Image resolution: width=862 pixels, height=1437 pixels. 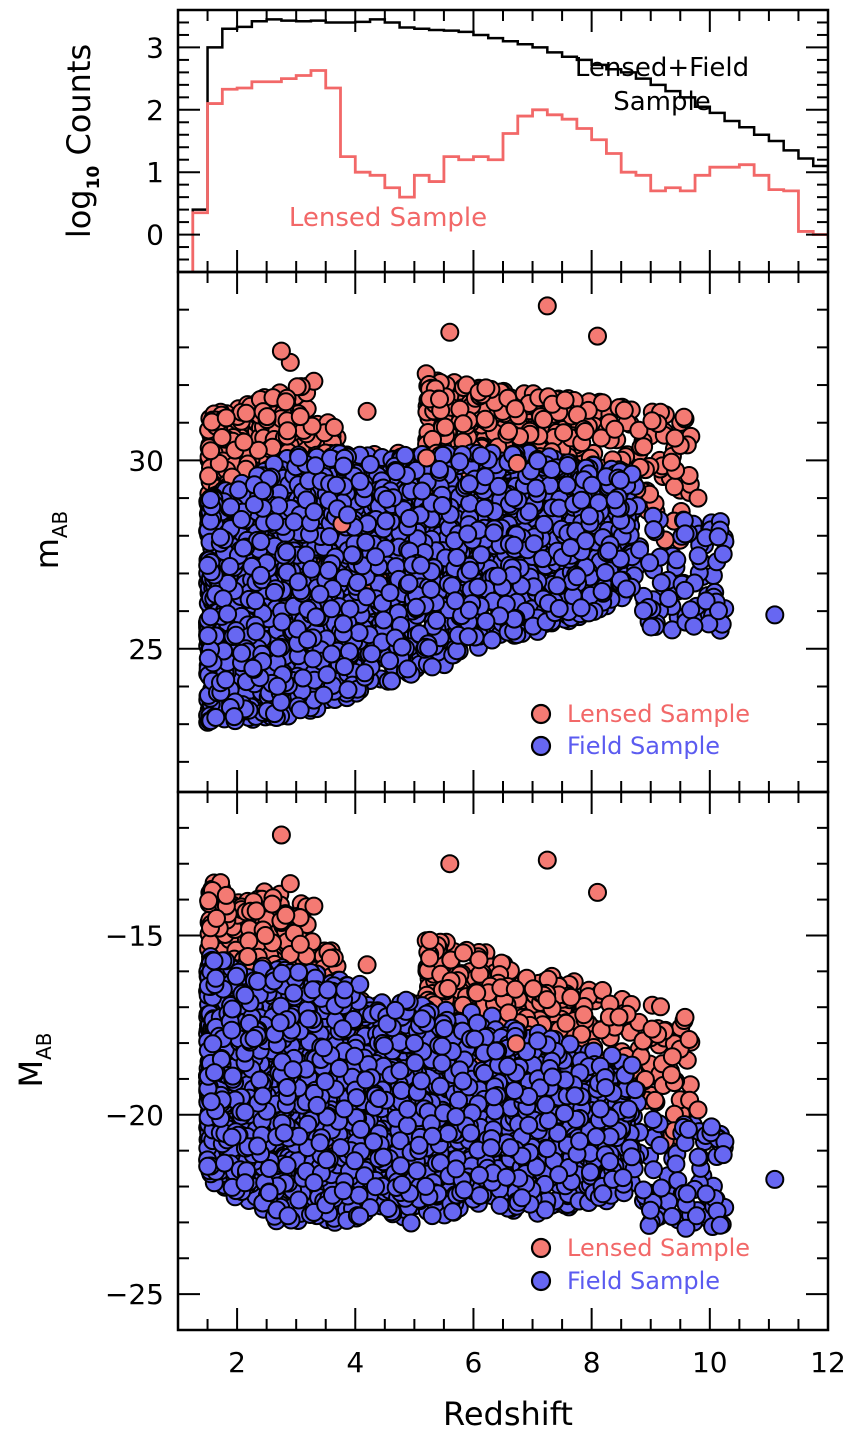 What do you see at coordinates (155, 47) in the screenshot?
I see `y-tick-label: 3` at bounding box center [155, 47].